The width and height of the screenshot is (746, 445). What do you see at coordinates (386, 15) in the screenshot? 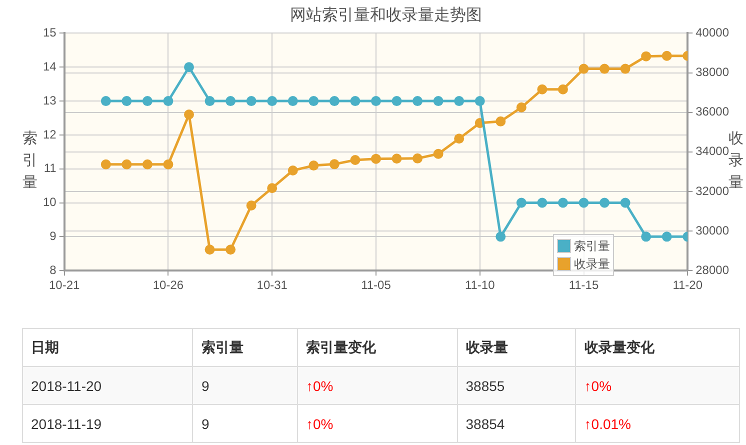
I see `chart-title: 网站索引量和收录量走势图` at bounding box center [386, 15].